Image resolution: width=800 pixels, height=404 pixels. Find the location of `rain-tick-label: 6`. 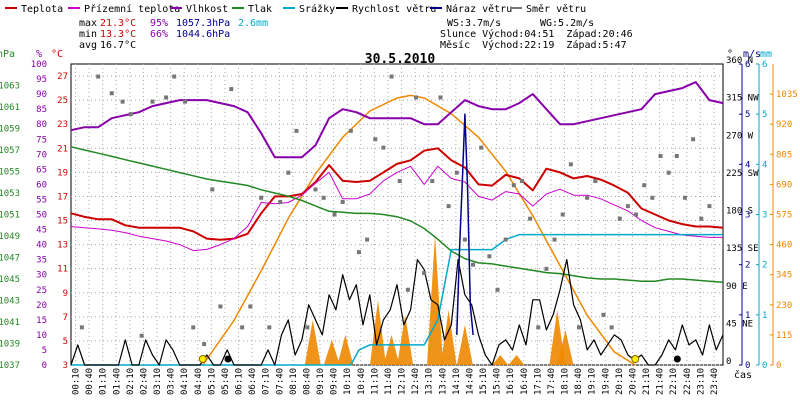

rain-tick-label: 6 is located at coordinates (764, 65).